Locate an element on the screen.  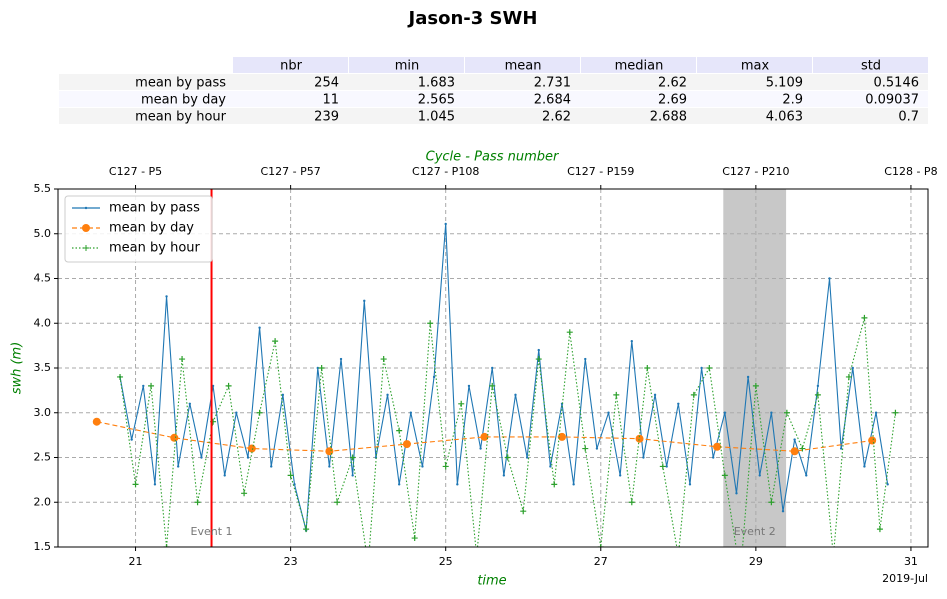
cell: 5.109 is located at coordinates (784, 83).